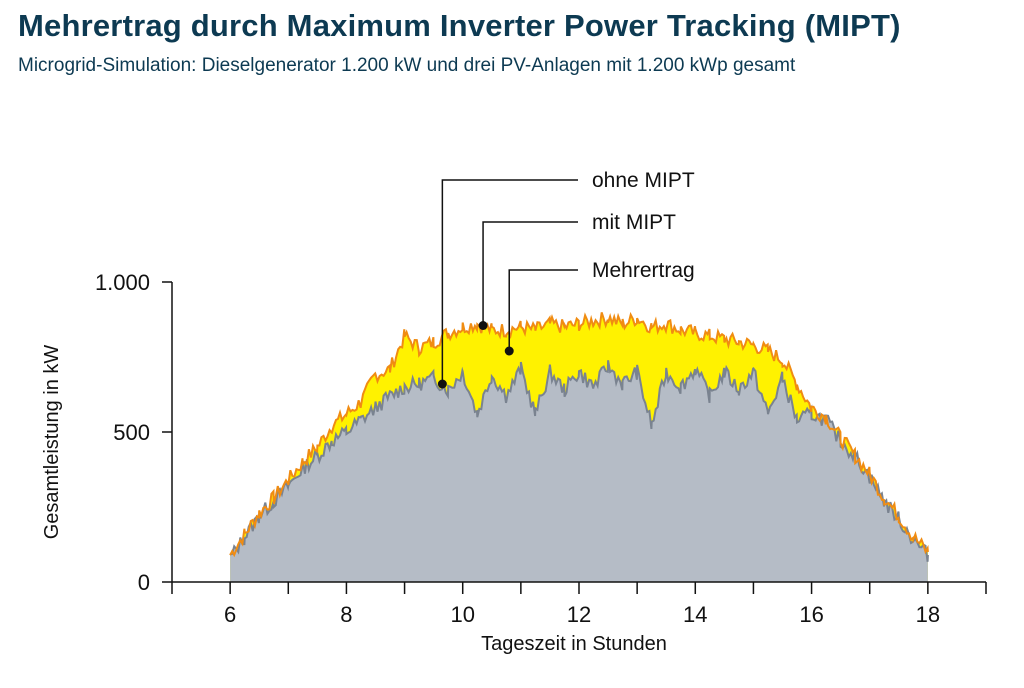 The width and height of the screenshot is (1024, 688). What do you see at coordinates (346, 614) in the screenshot?
I see `x-tick-label: 8` at bounding box center [346, 614].